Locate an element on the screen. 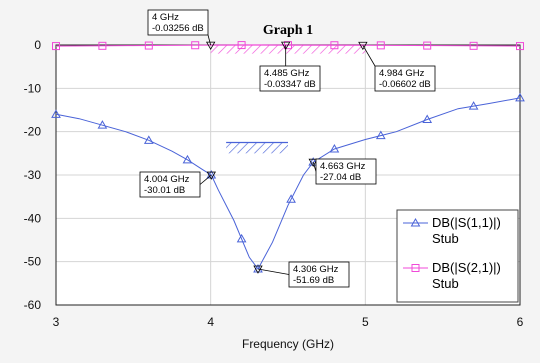  annotation-value: -51.69 dB is located at coordinates (313, 280).